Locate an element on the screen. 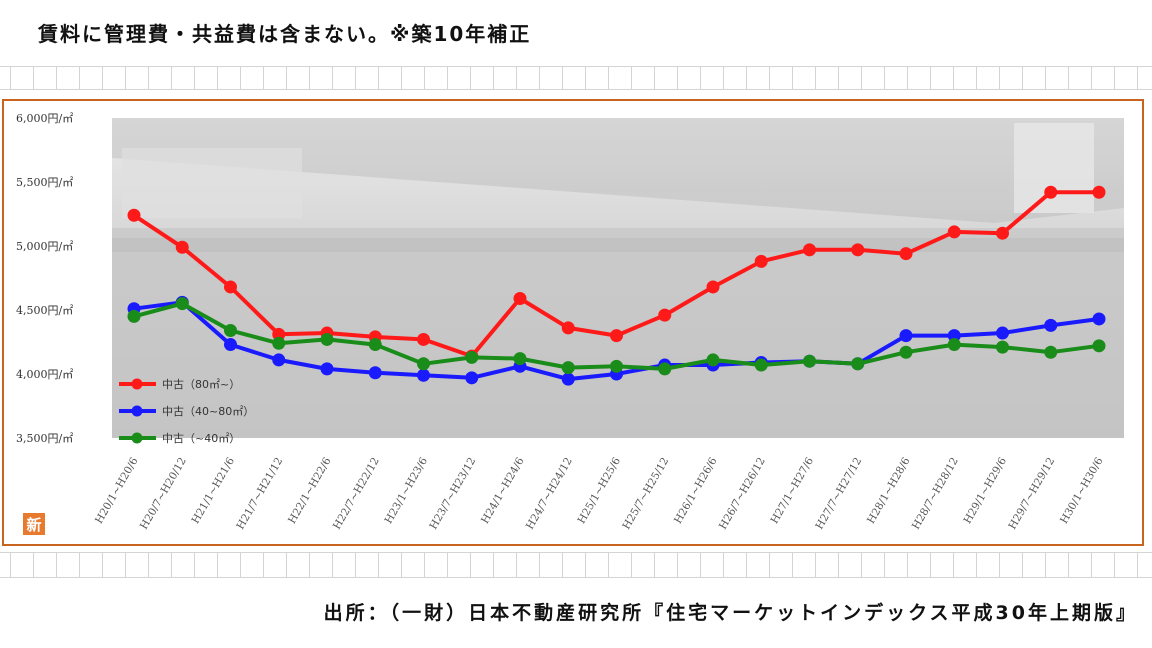 This screenshot has height=648, width=1152. y-tick-label: 5,500円/㎡ is located at coordinates (44, 182).